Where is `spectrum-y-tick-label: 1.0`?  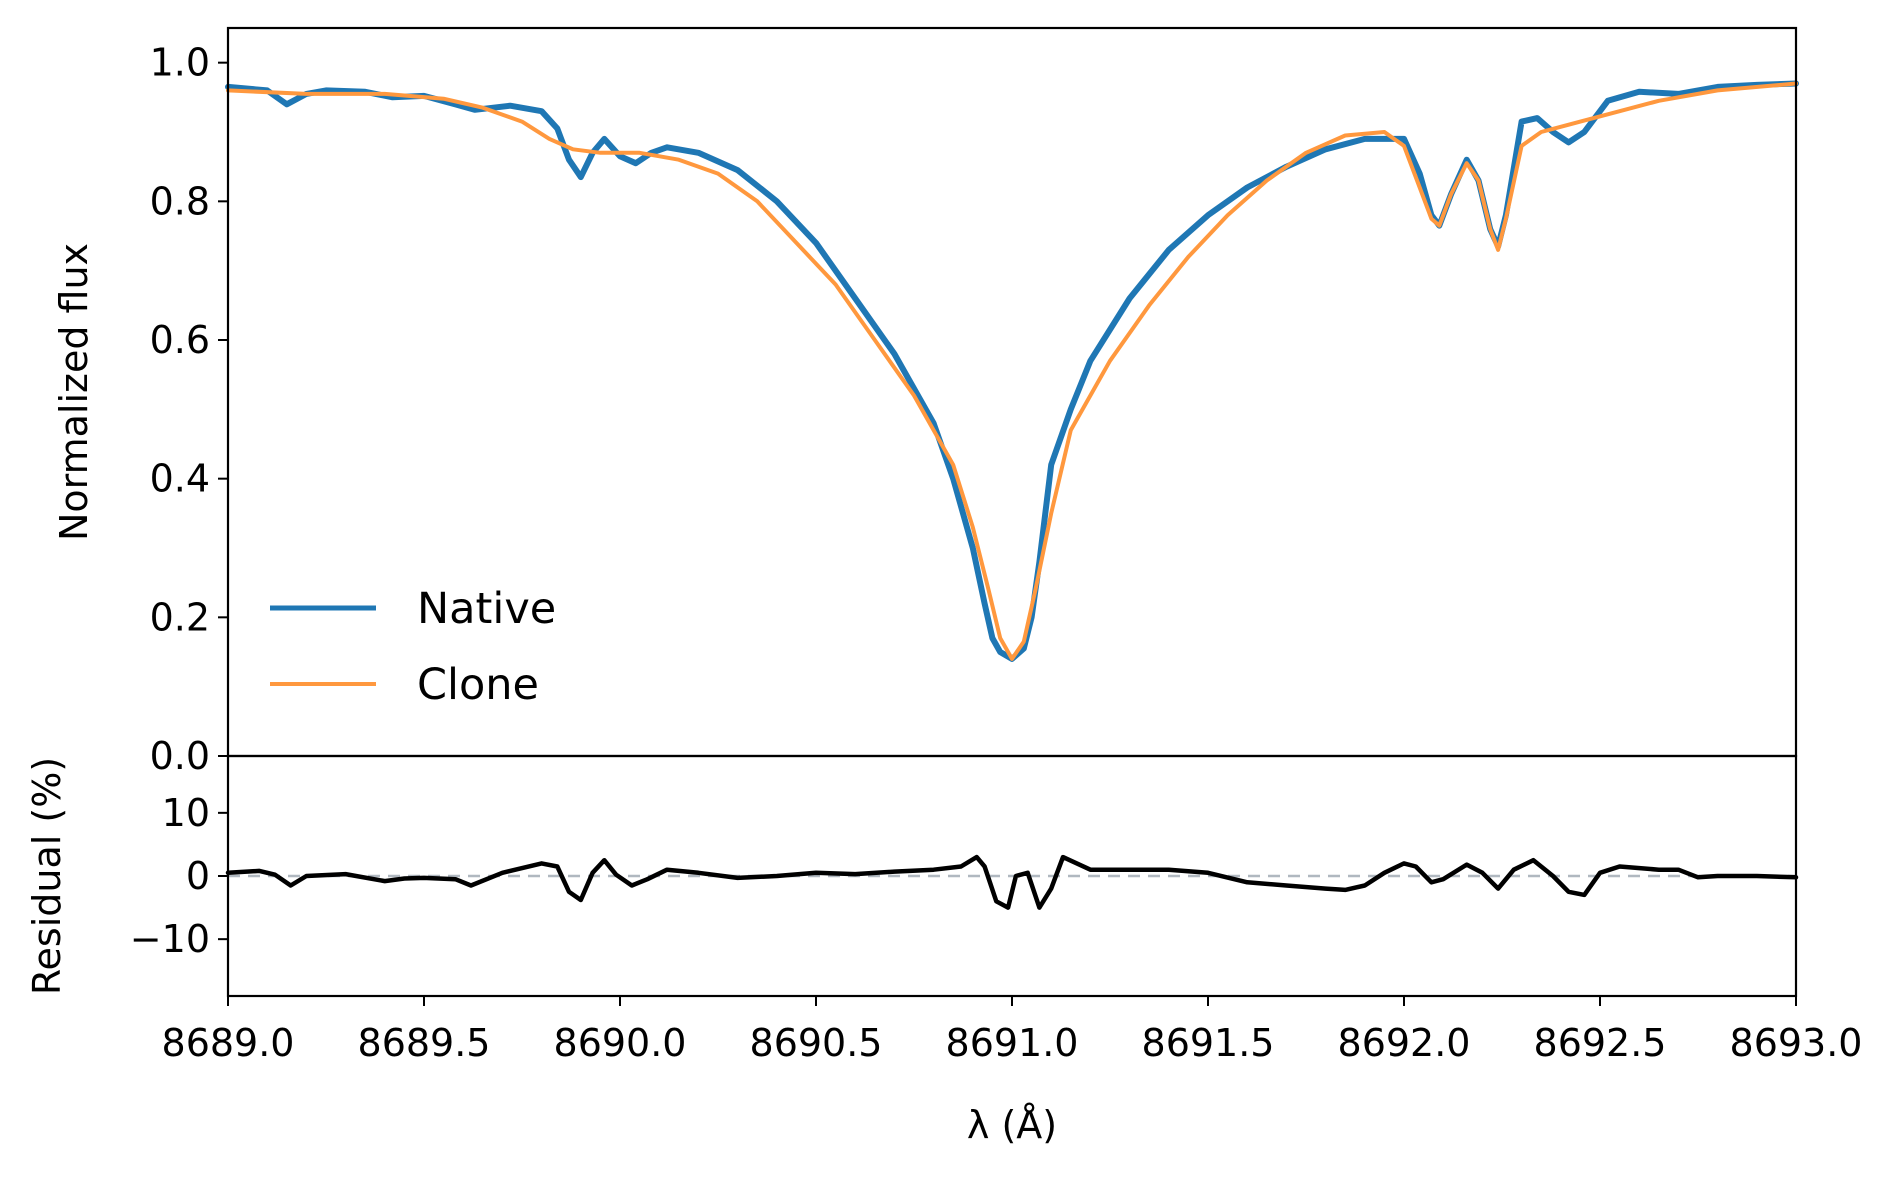
spectrum-y-tick-label: 1.0 is located at coordinates (180, 63).